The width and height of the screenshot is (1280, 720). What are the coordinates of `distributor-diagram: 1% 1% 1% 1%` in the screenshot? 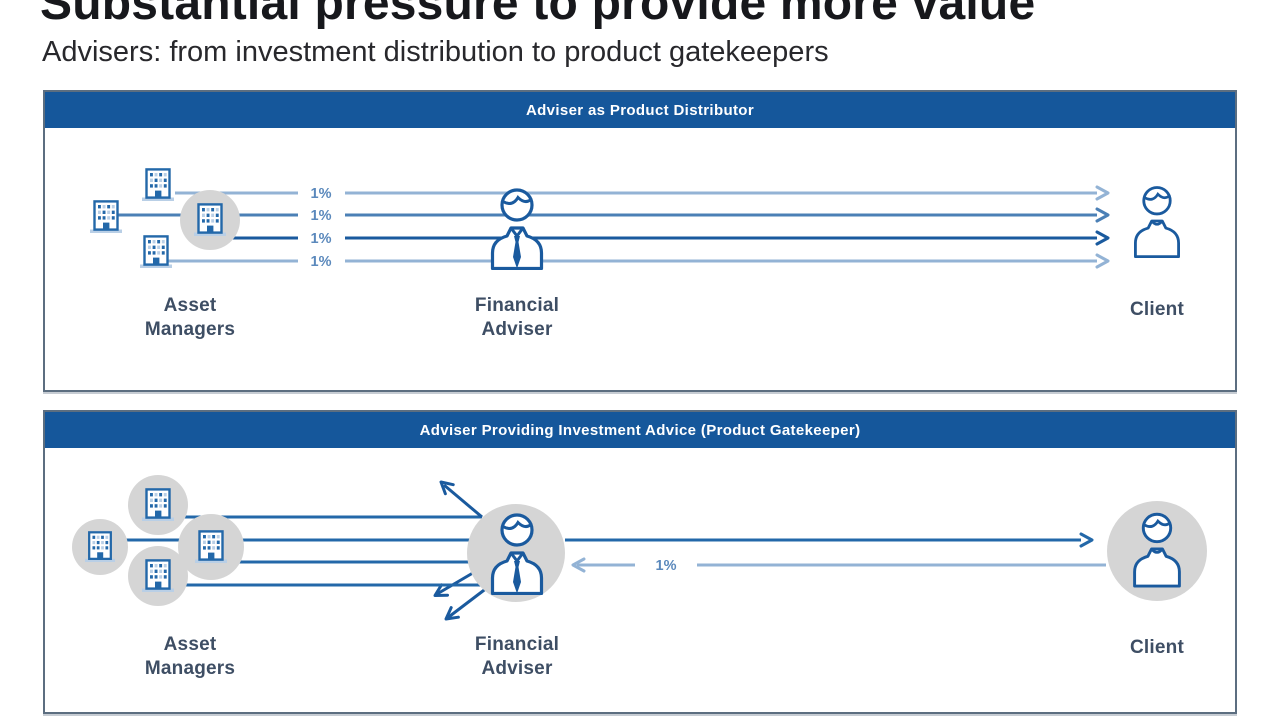 It's located at (634, 219).